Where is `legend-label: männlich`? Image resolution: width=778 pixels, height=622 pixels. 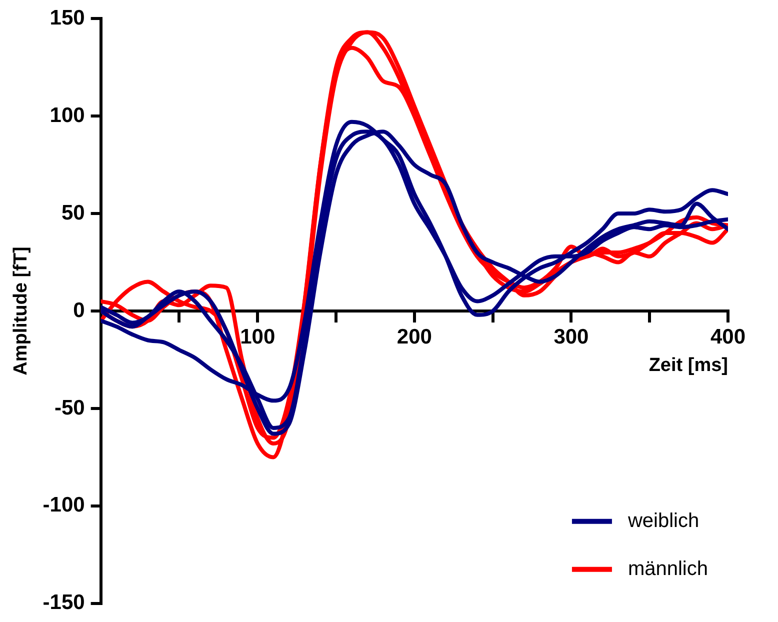
legend-label: männlich is located at coordinates (668, 569).